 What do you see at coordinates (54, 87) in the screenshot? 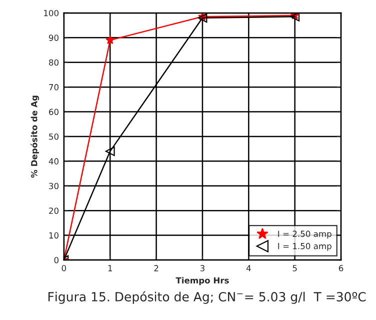
I see `y-tick-label: 70` at bounding box center [54, 87].